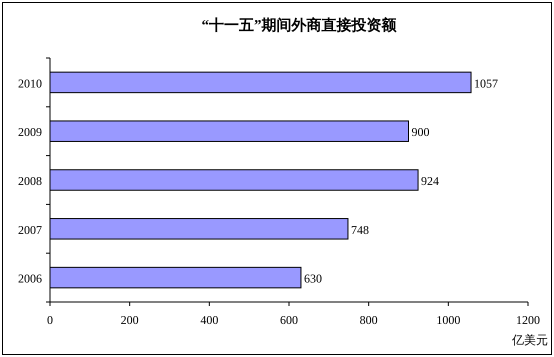  Describe the element at coordinates (30, 181) in the screenshot. I see `ytick: 2008` at that location.